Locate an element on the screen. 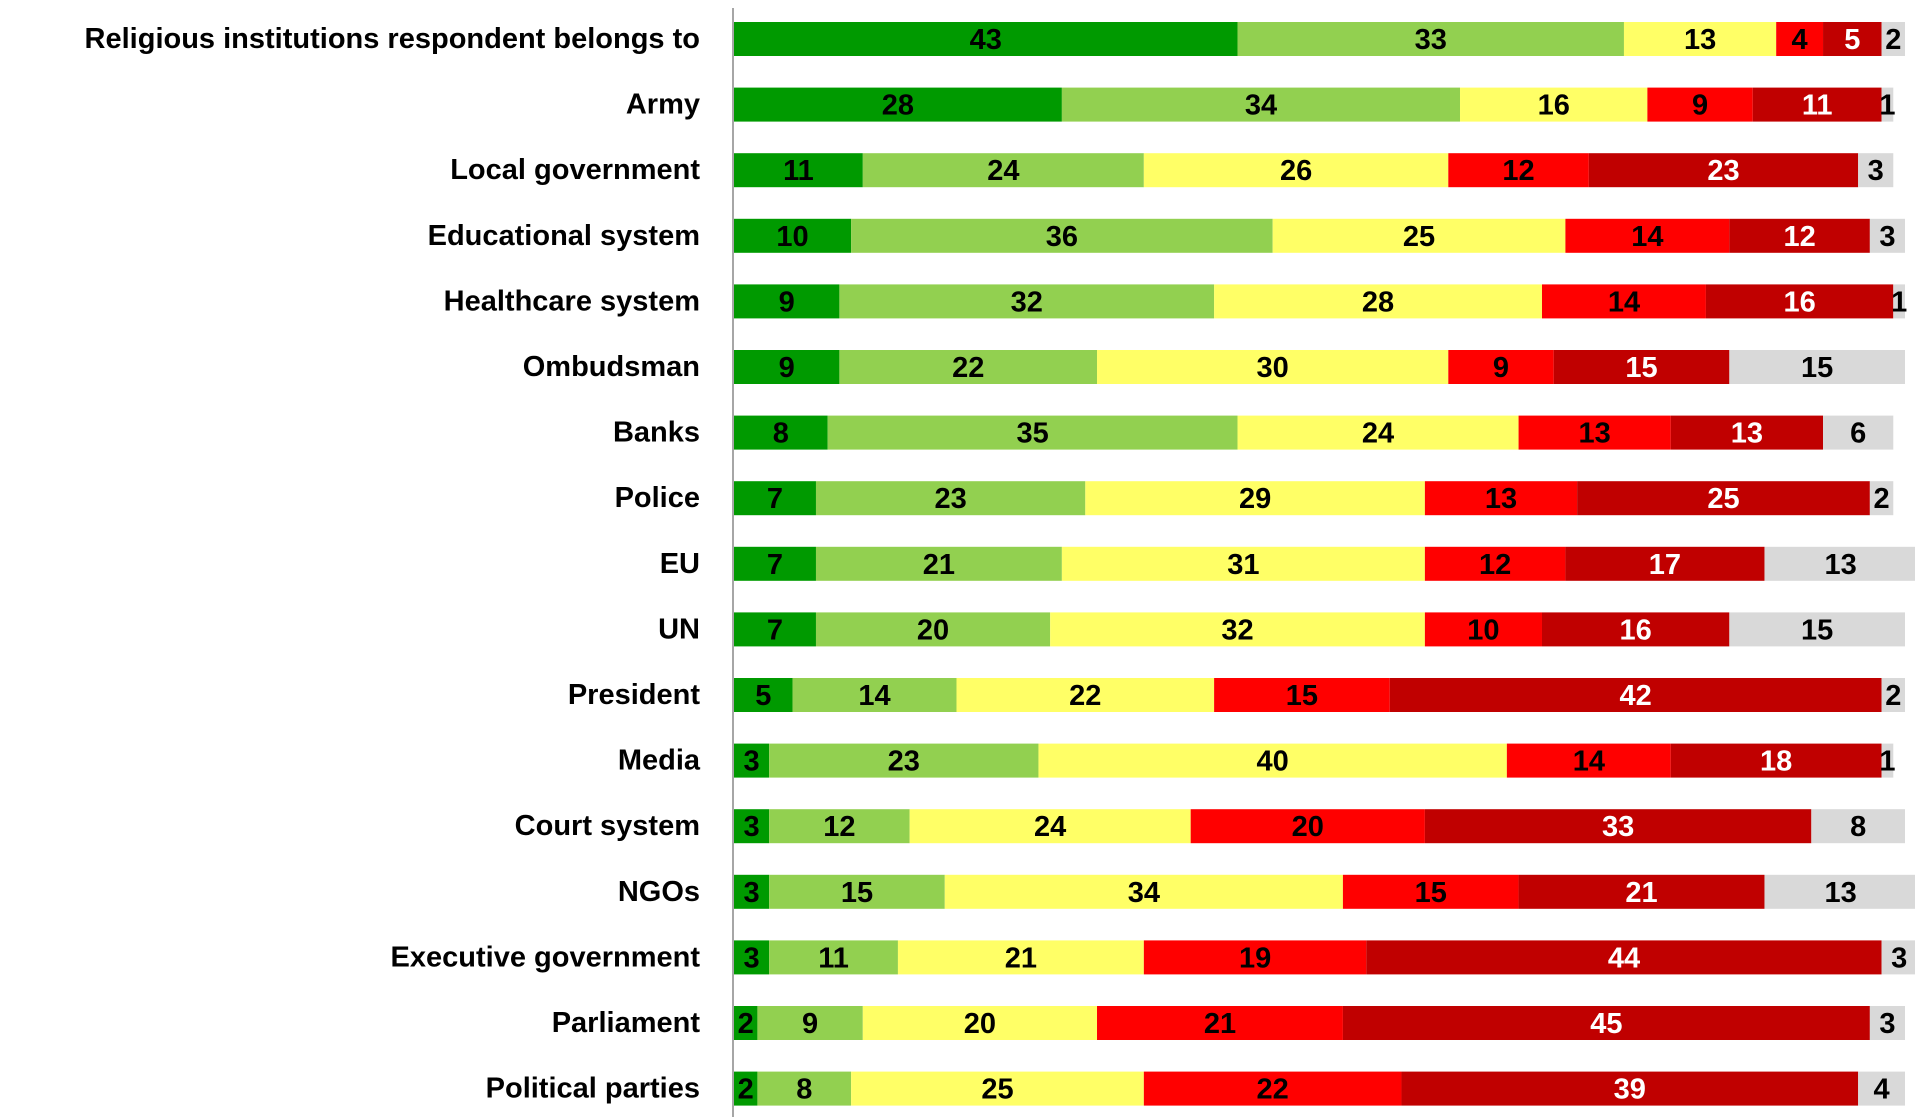 This screenshot has width=1915, height=1117. category-label-parliament: Parliament is located at coordinates (626, 1023).